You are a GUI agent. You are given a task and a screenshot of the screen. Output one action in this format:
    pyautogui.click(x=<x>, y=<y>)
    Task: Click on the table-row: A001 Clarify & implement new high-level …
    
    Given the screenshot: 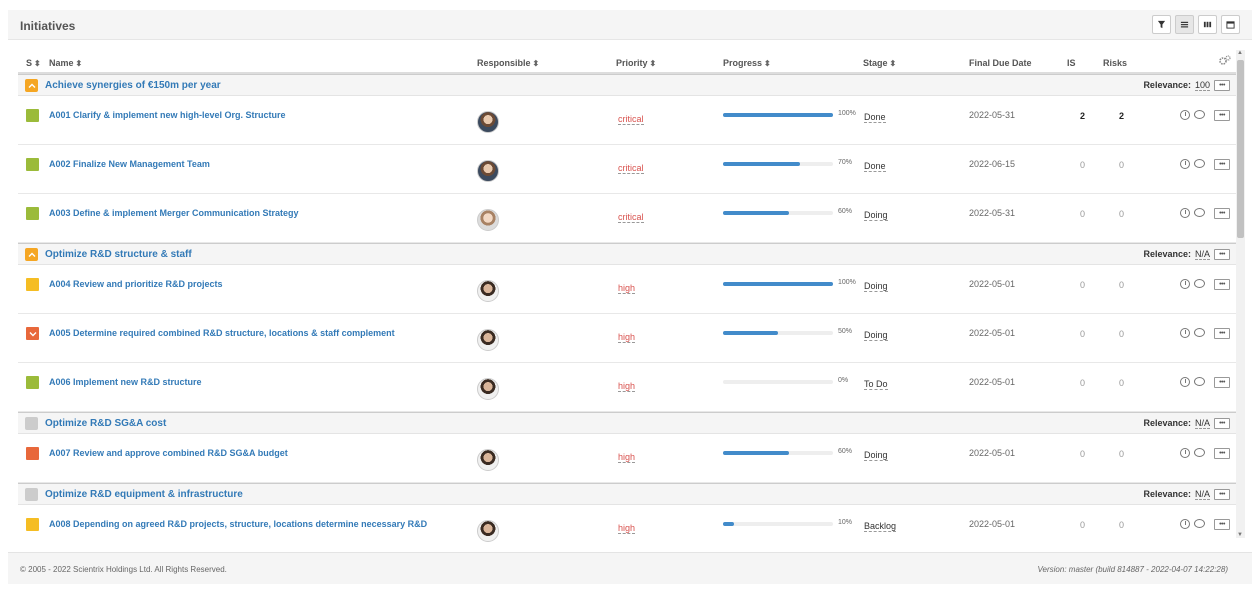 What is the action you would take?
    pyautogui.click(x=627, y=120)
    